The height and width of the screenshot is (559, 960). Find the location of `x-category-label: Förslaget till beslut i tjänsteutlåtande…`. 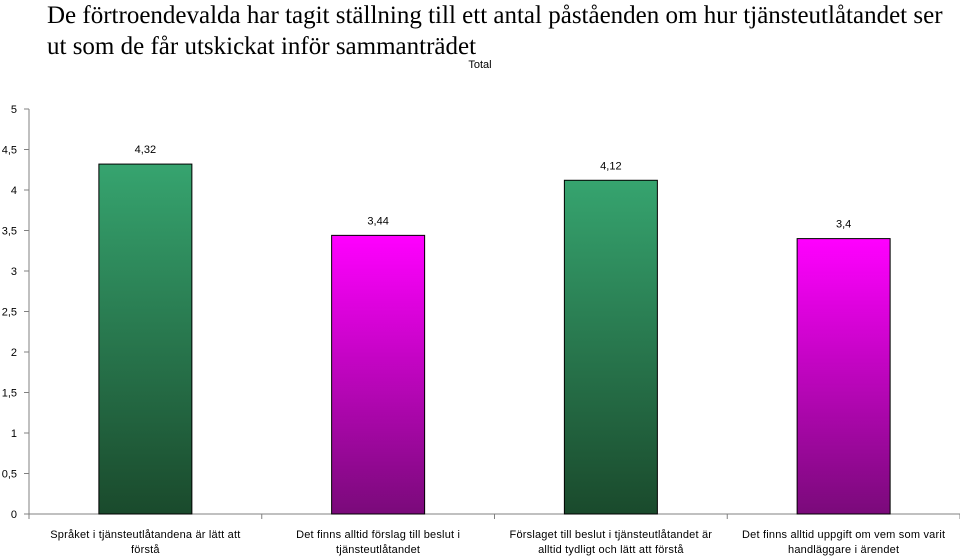

x-category-label: Förslaget till beslut i tjänsteutlåtande… is located at coordinates (611, 542).